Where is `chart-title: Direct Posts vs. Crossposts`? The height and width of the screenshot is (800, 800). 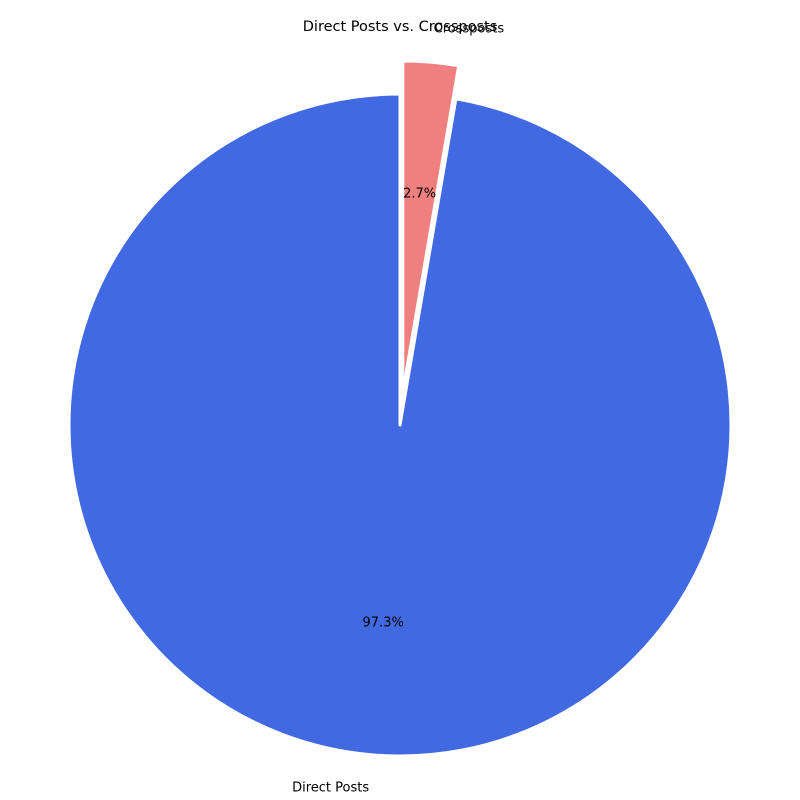 chart-title: Direct Posts vs. Crossposts is located at coordinates (400, 27).